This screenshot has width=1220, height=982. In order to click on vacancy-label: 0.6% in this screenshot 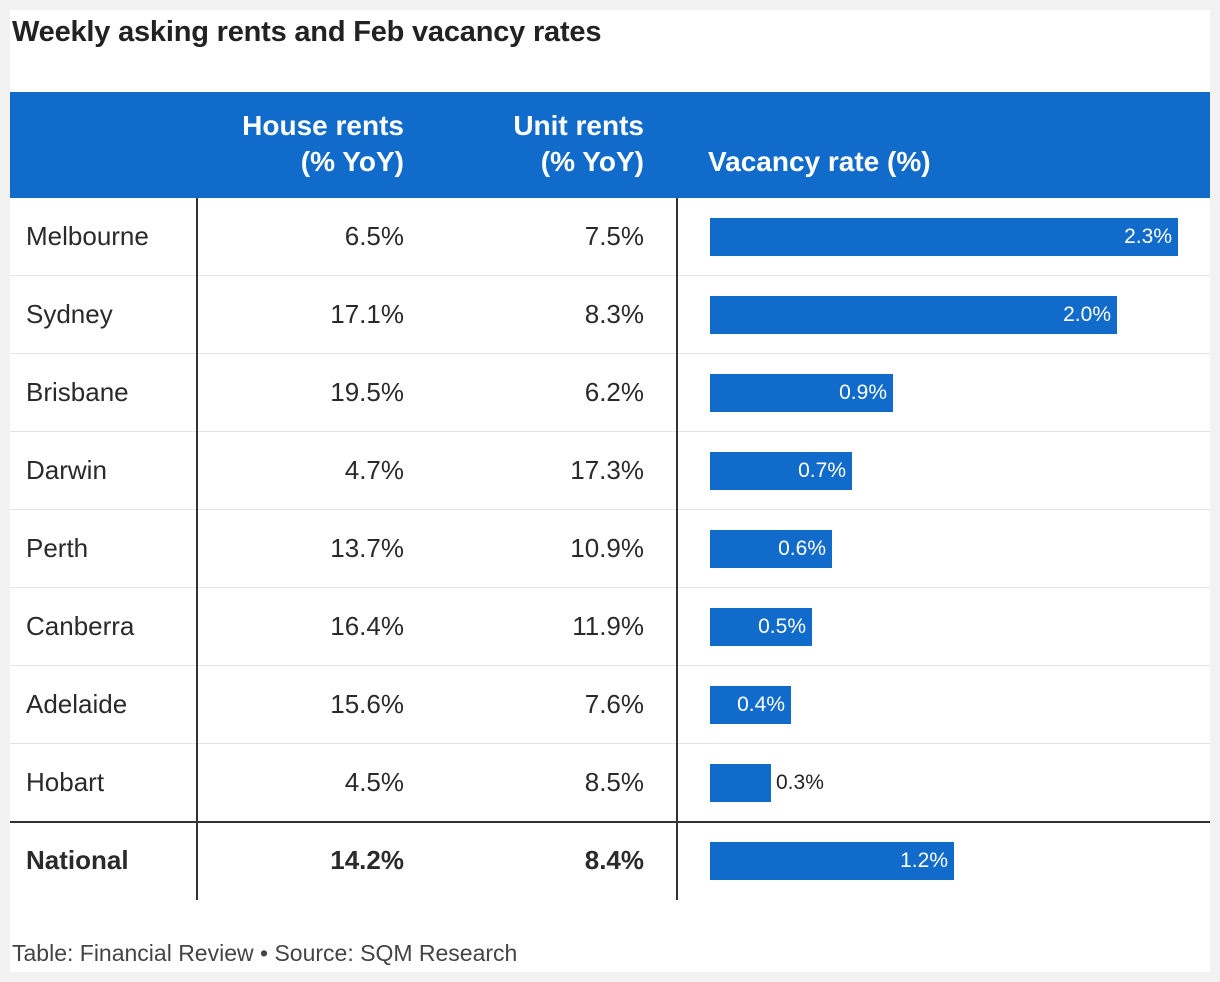, I will do `click(802, 548)`.